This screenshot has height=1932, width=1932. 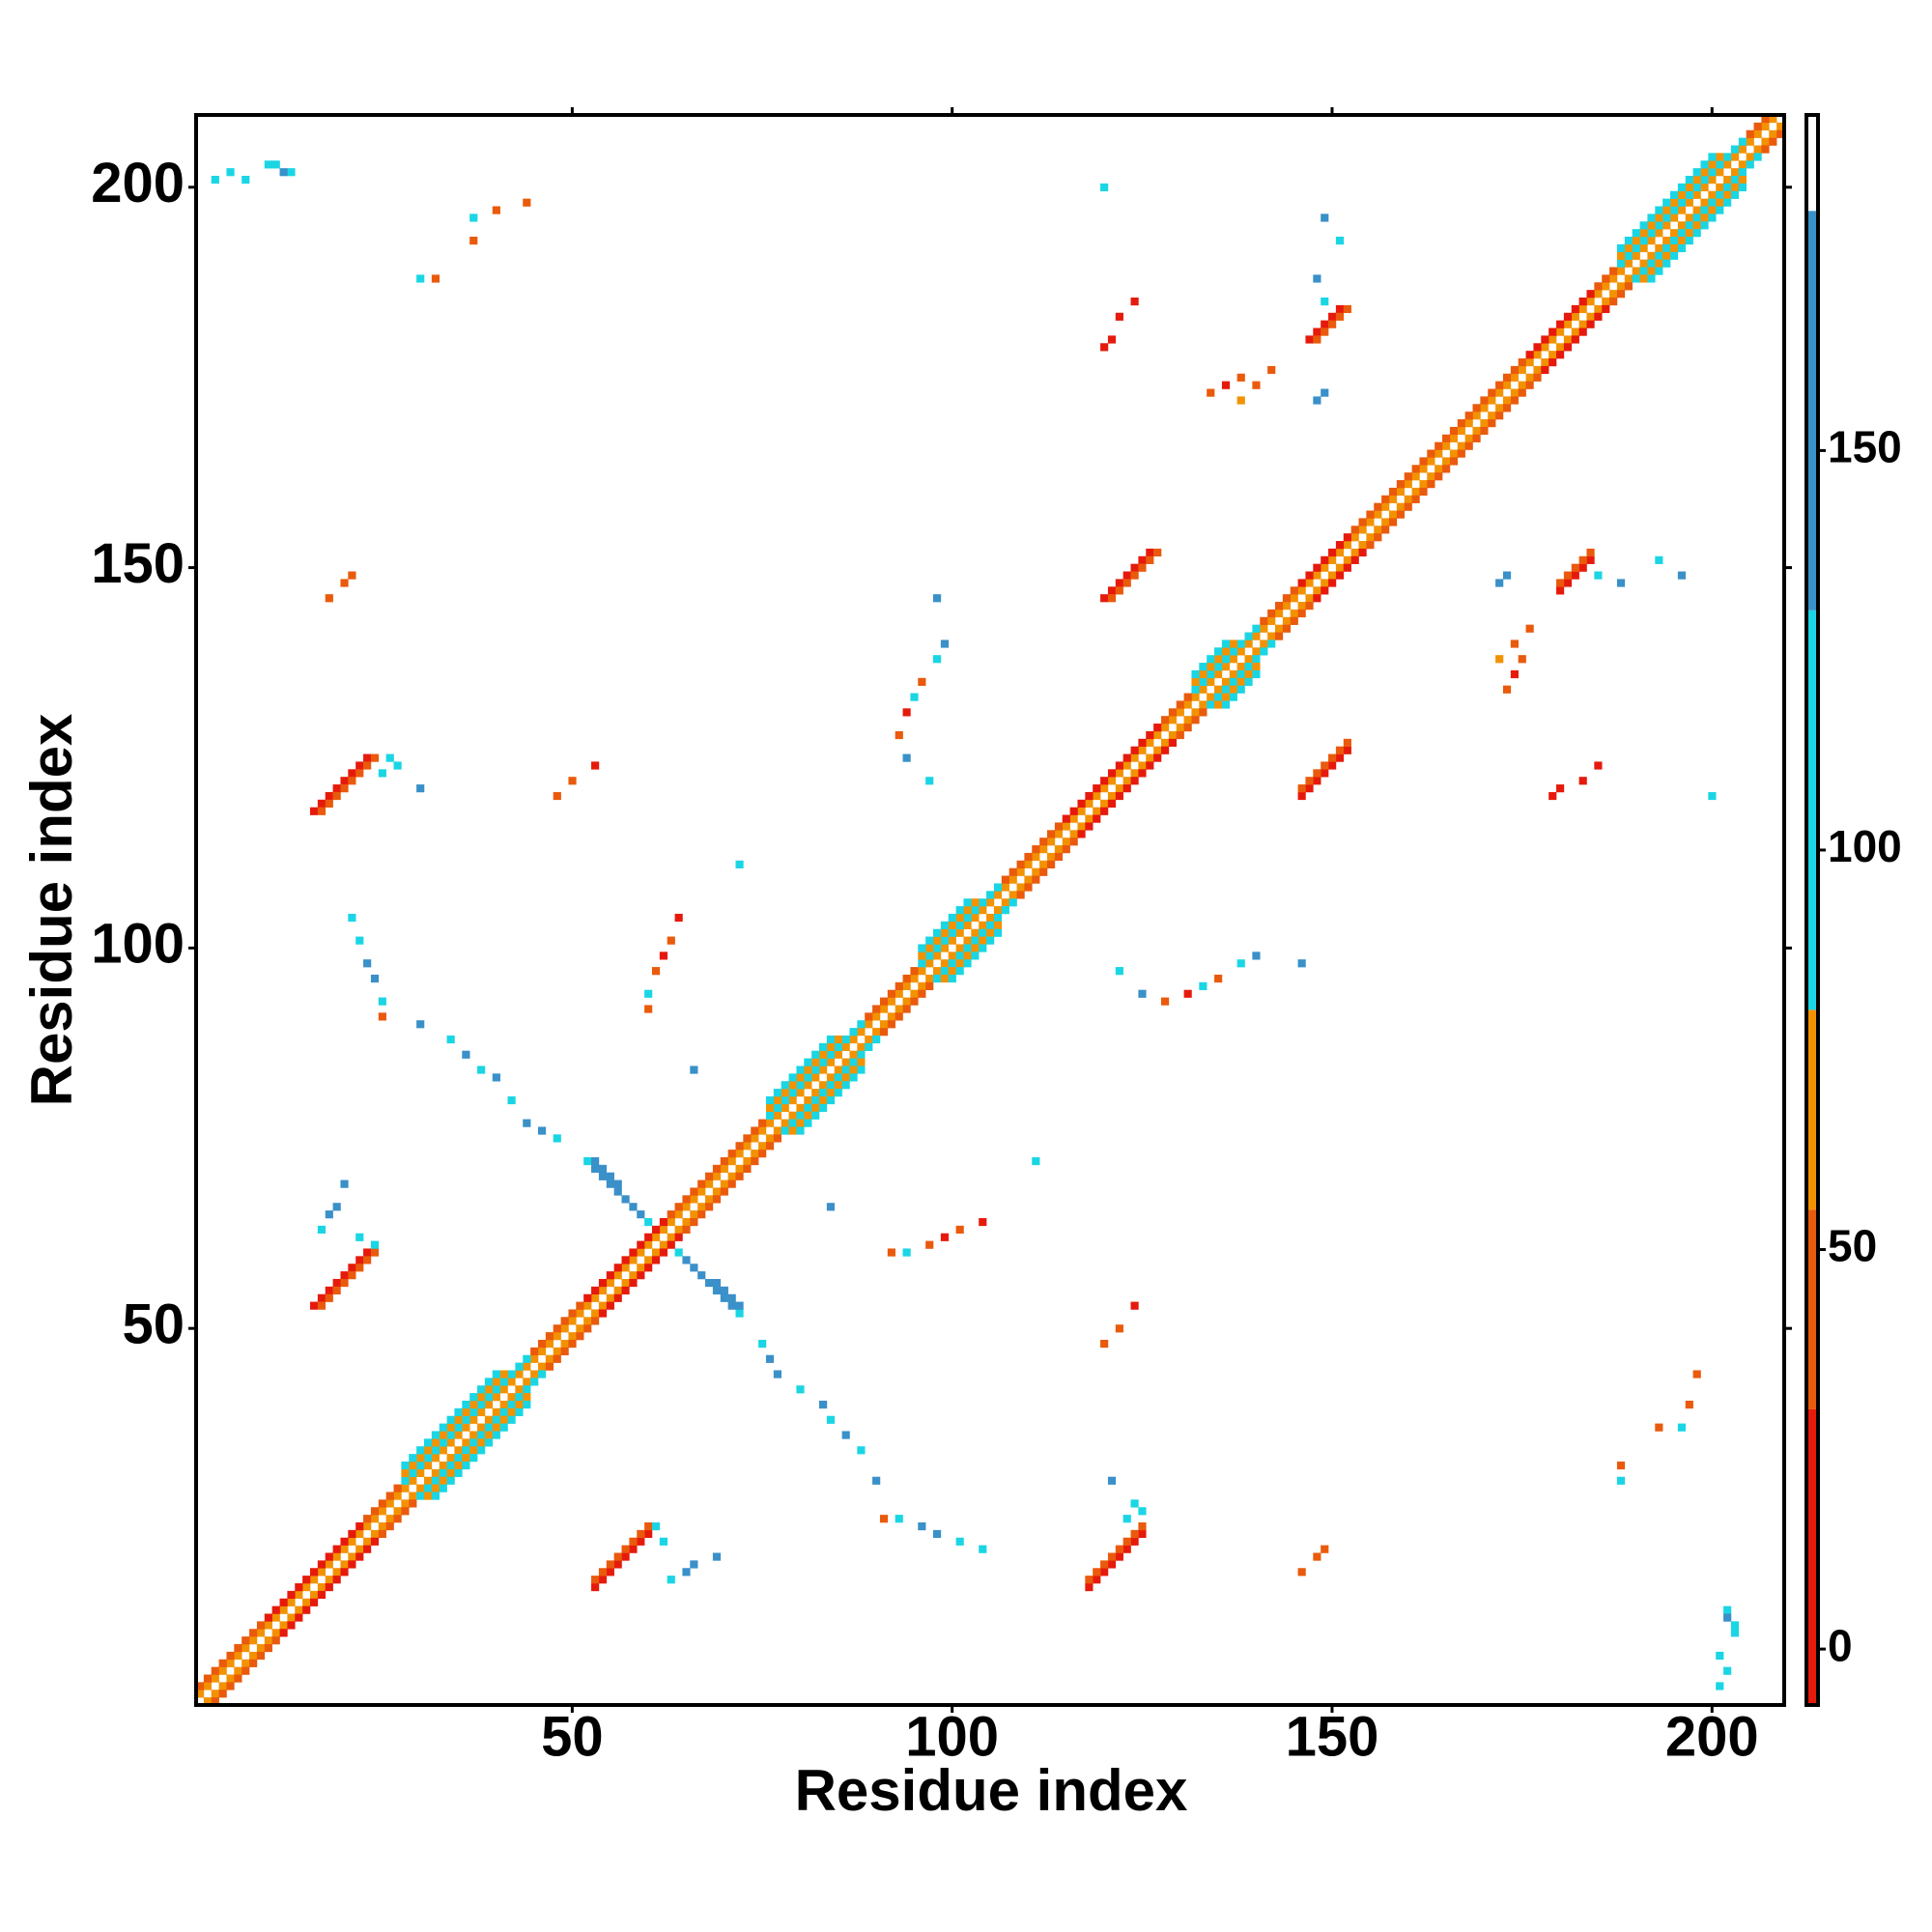 What do you see at coordinates (1840, 1645) in the screenshot?
I see `colorbar-tick-label: 0` at bounding box center [1840, 1645].